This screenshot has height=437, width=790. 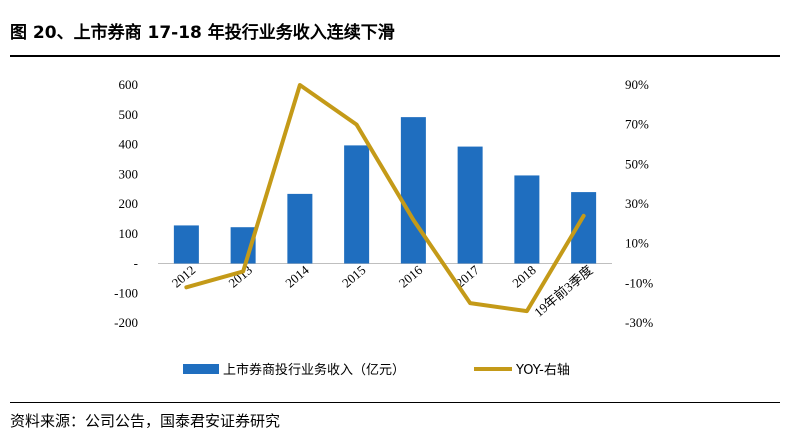 I want to click on legend-bar-label: 上市券商投行业务收入（亿元）, so click(x=314, y=370).